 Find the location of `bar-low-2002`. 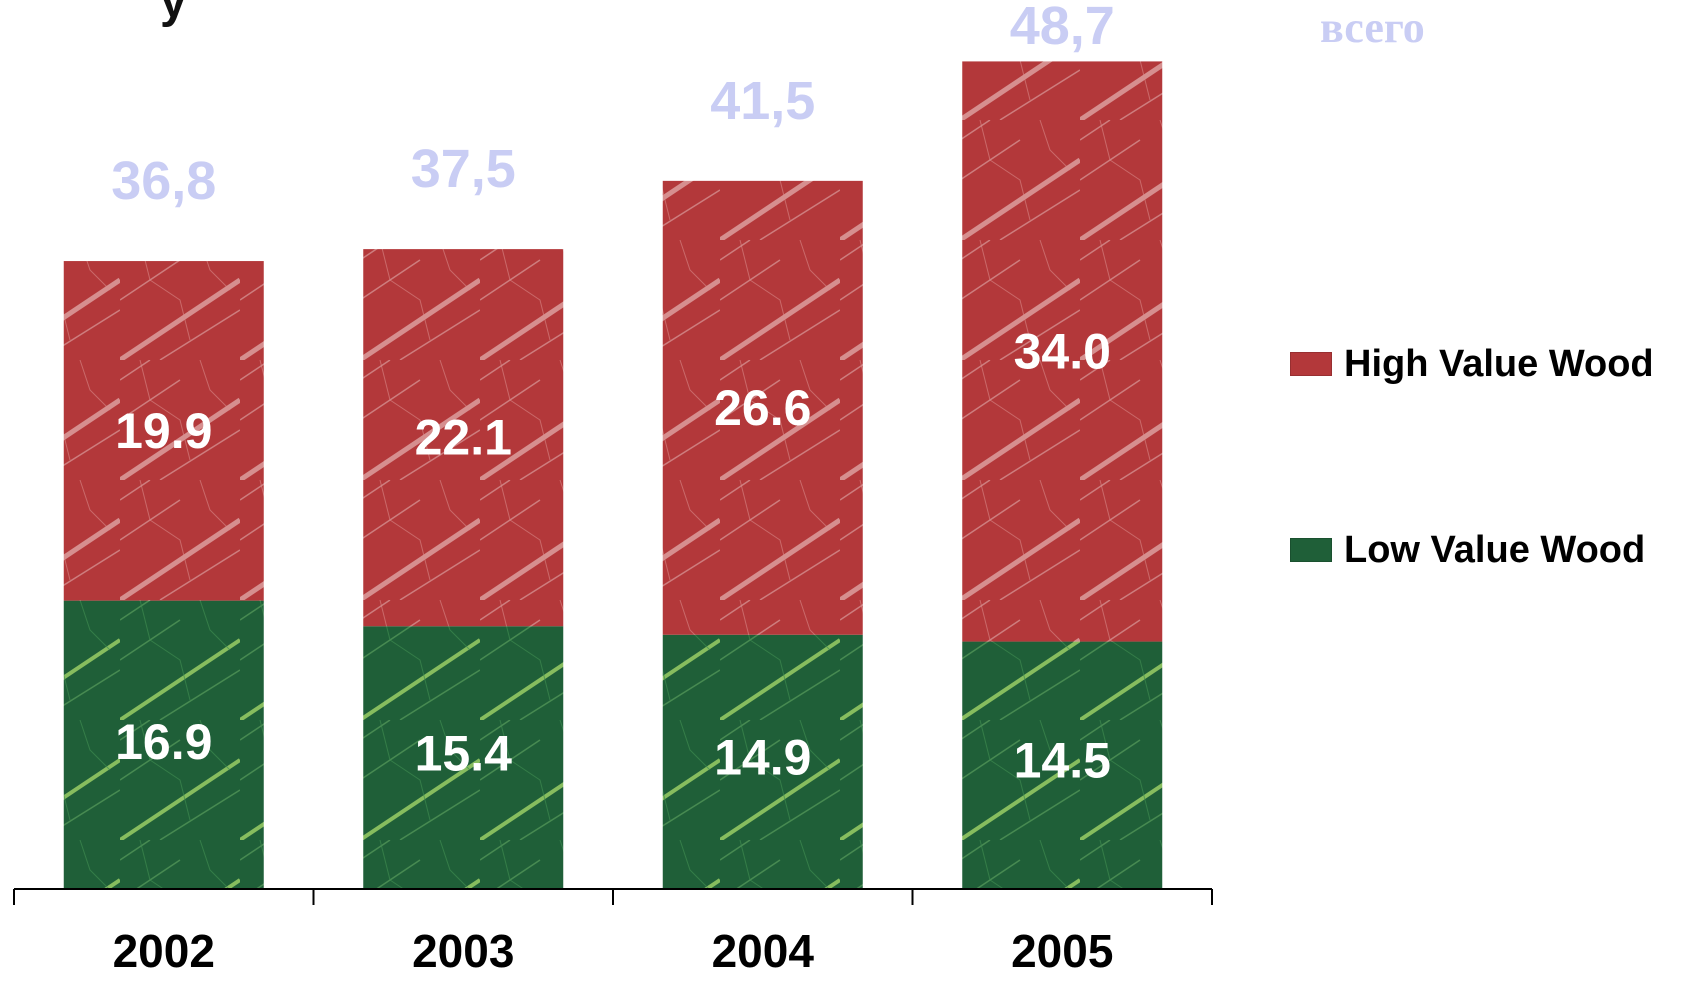

bar-low-2002 is located at coordinates (163, 744).